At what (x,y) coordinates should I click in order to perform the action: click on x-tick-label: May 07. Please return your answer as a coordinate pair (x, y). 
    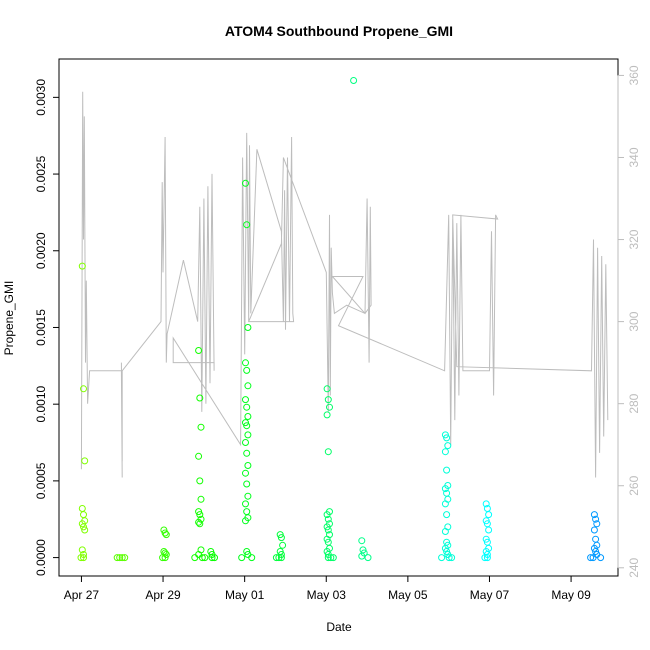
    Looking at the image, I should click on (490, 595).